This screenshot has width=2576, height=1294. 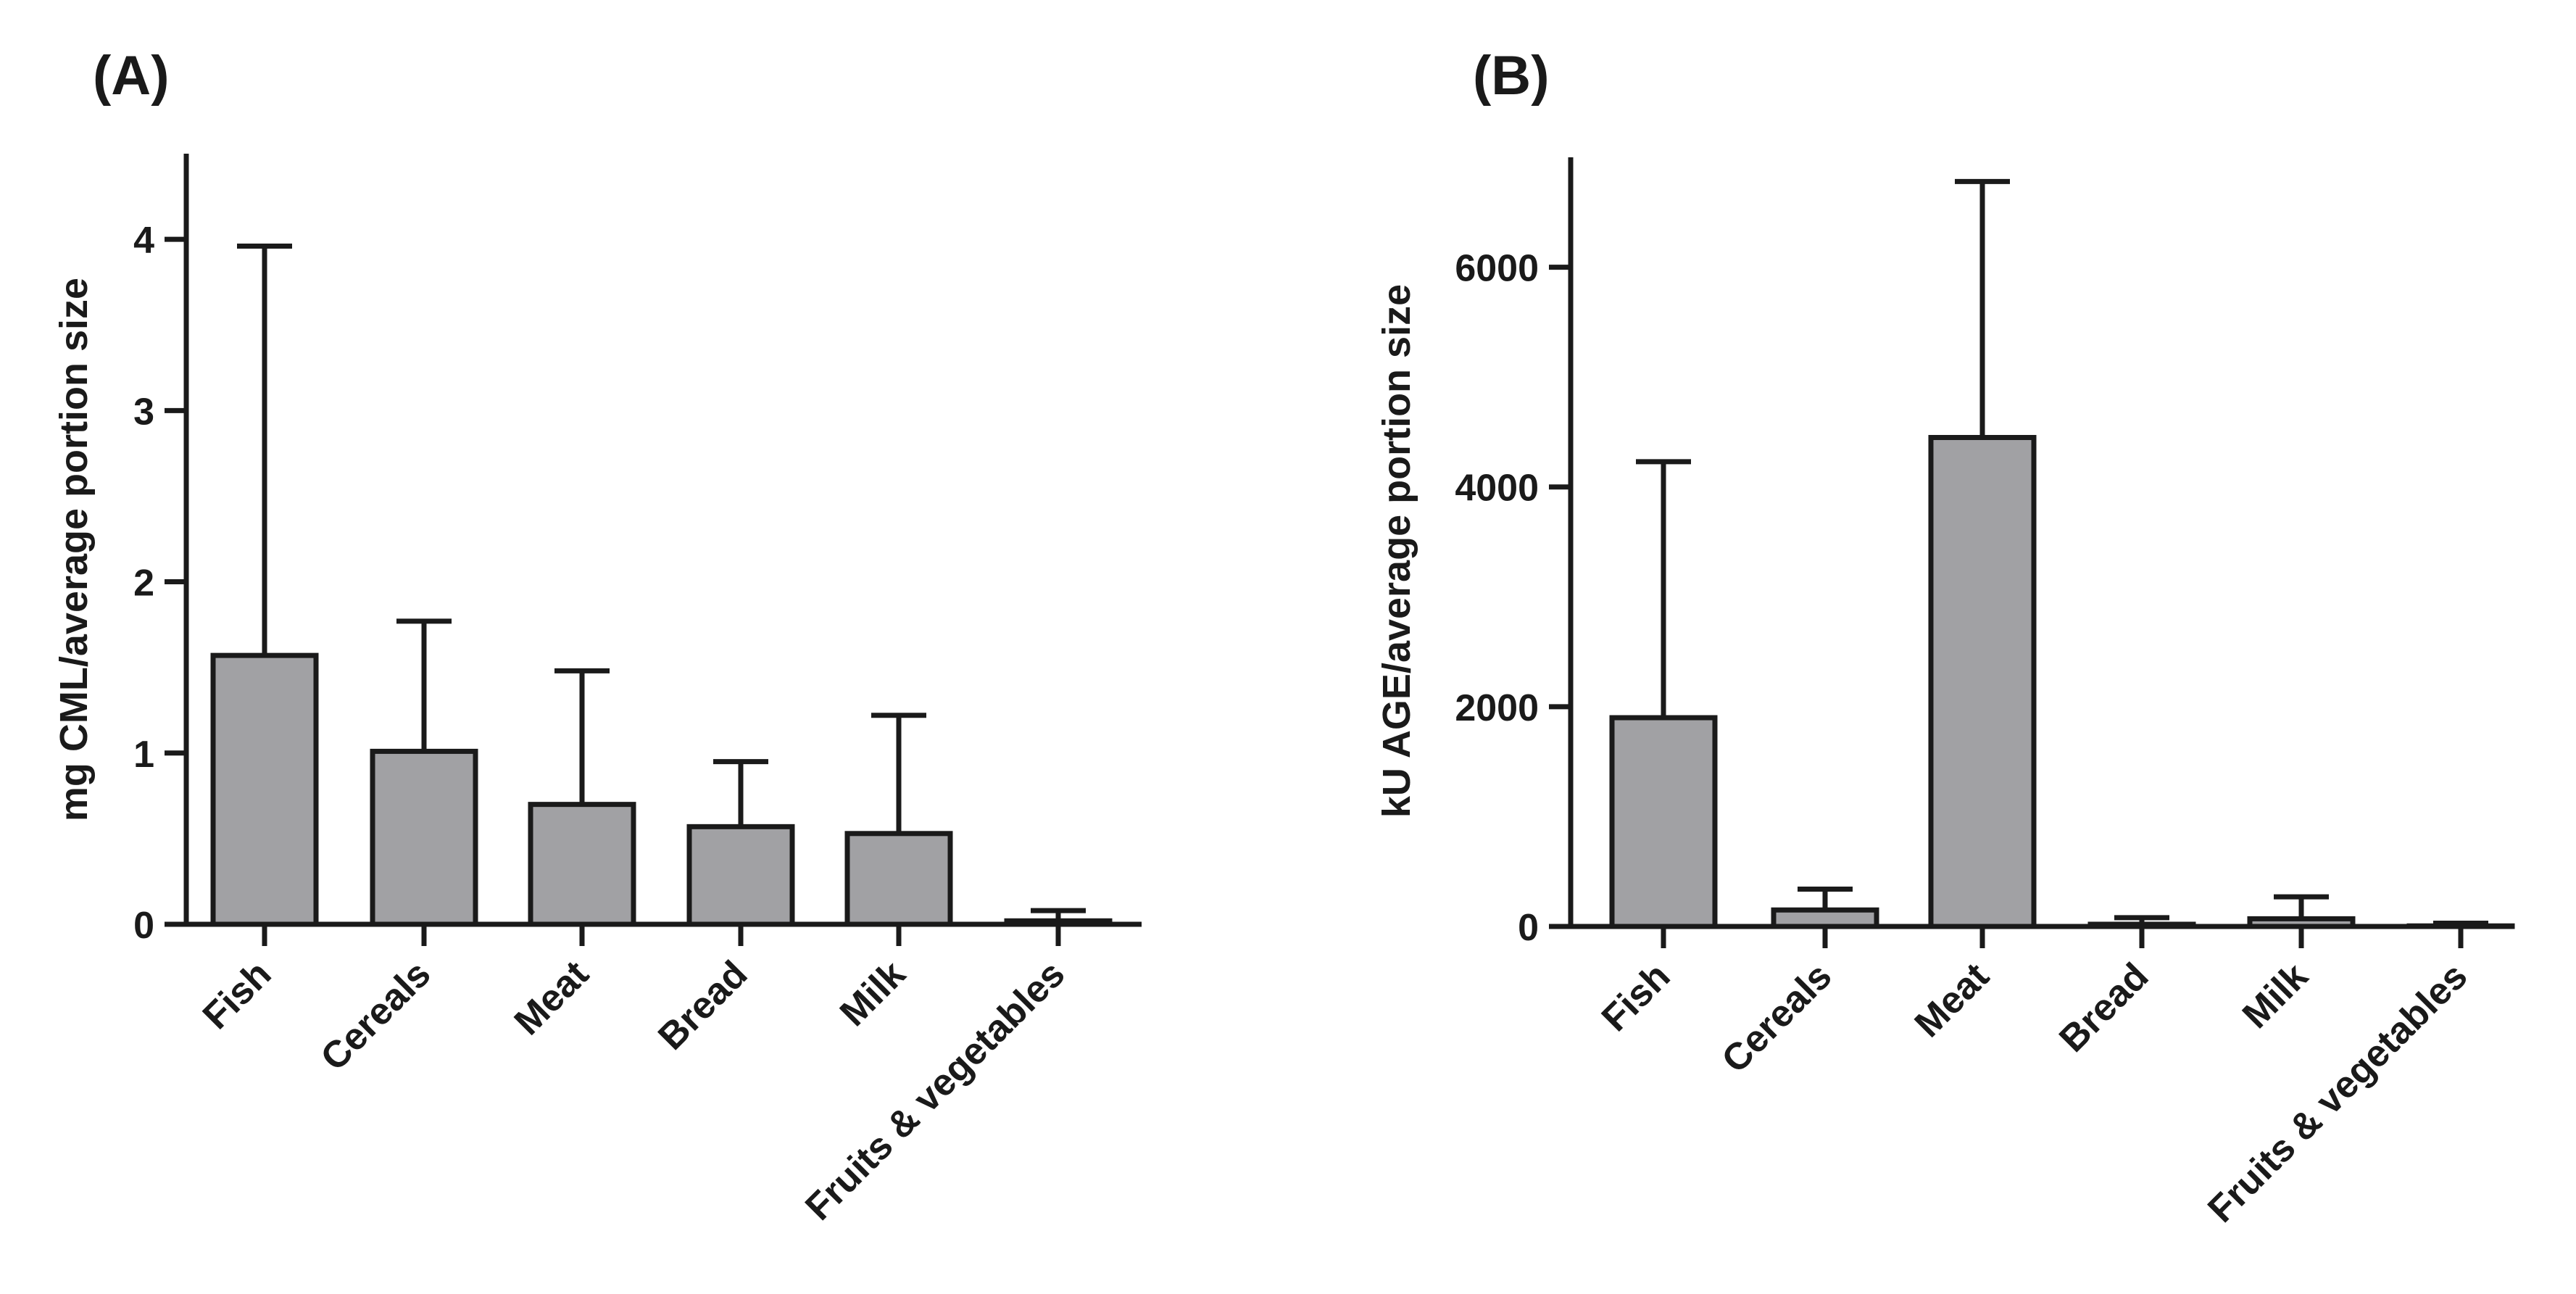 I want to click on panel-b-label: (B), so click(x=1511, y=76).